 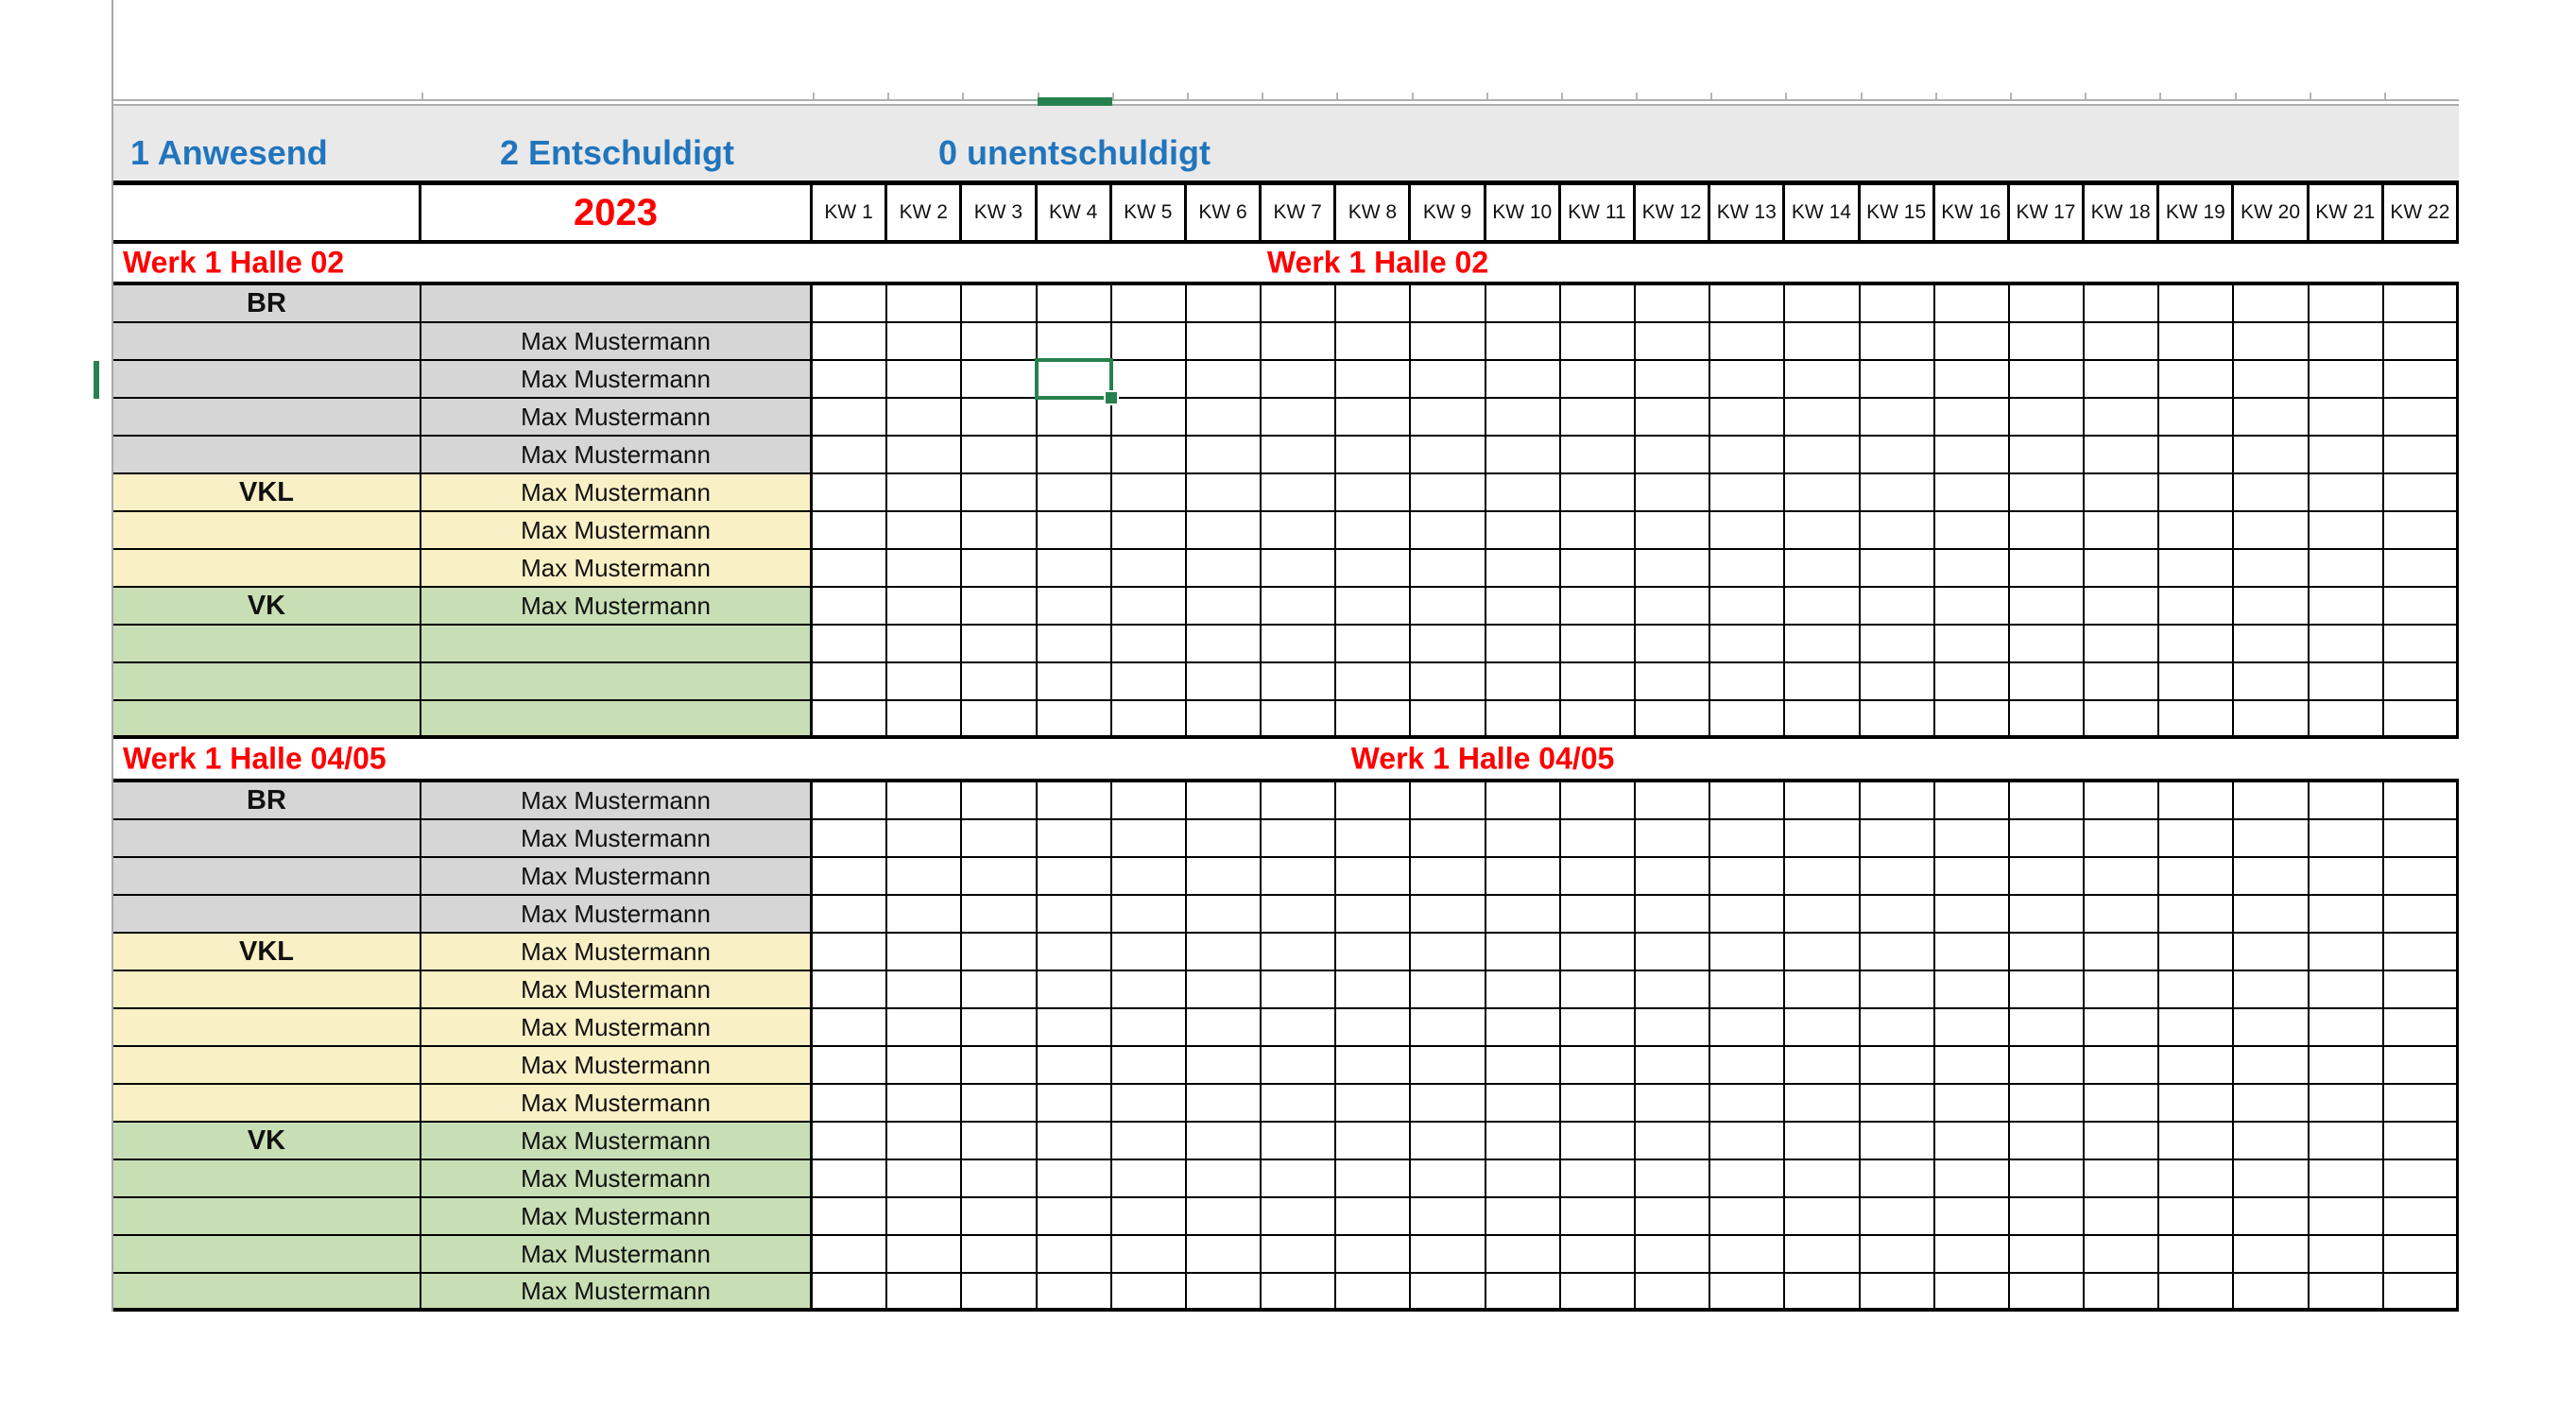 What do you see at coordinates (1224, 215) in the screenshot?
I see `week-header-cell: KW 6` at bounding box center [1224, 215].